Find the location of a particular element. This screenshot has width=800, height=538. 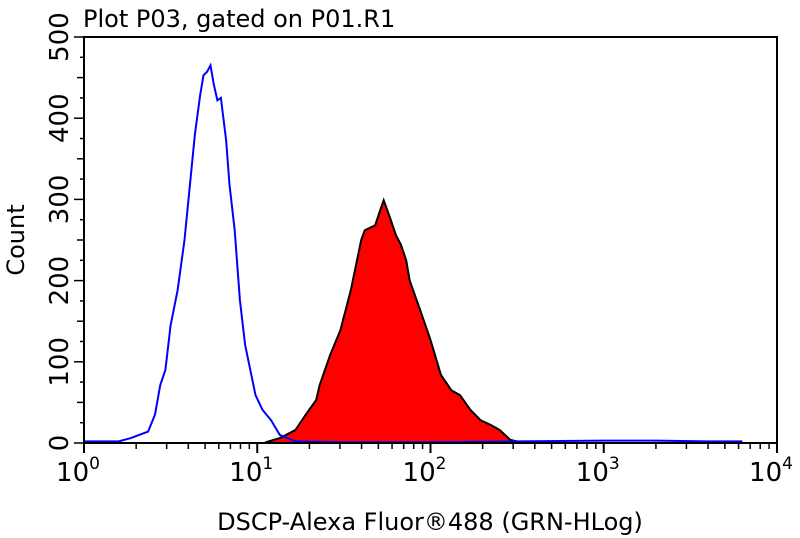

x-tick-exponent: 0 is located at coordinates (94, 464).